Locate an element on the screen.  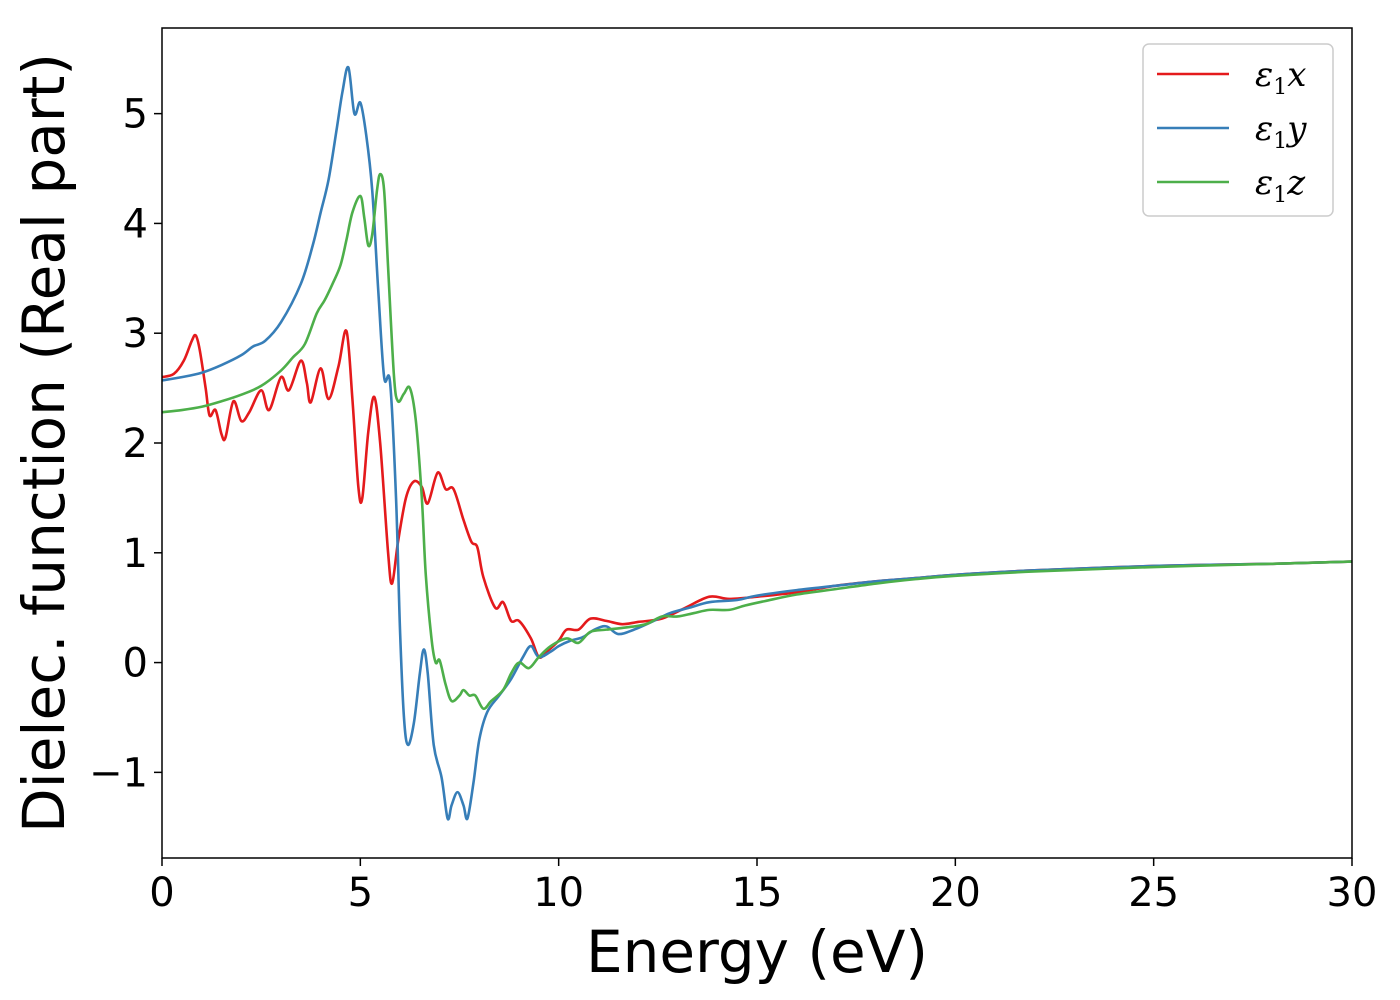
x-tick-label: 30 is located at coordinates (1352, 893).